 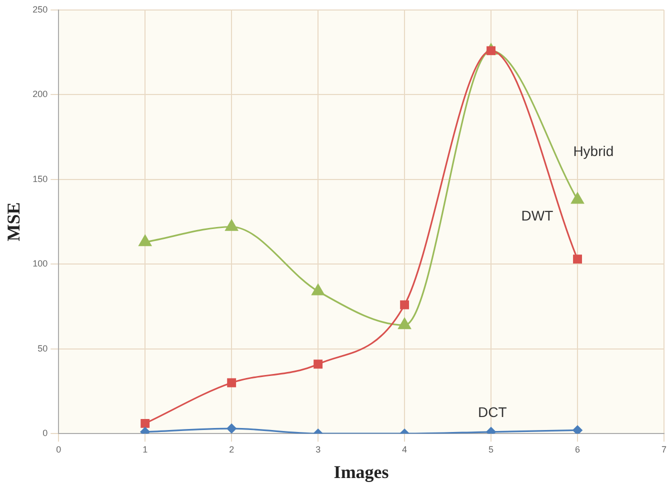 What do you see at coordinates (318, 449) in the screenshot?
I see `x-tick-label: 3` at bounding box center [318, 449].